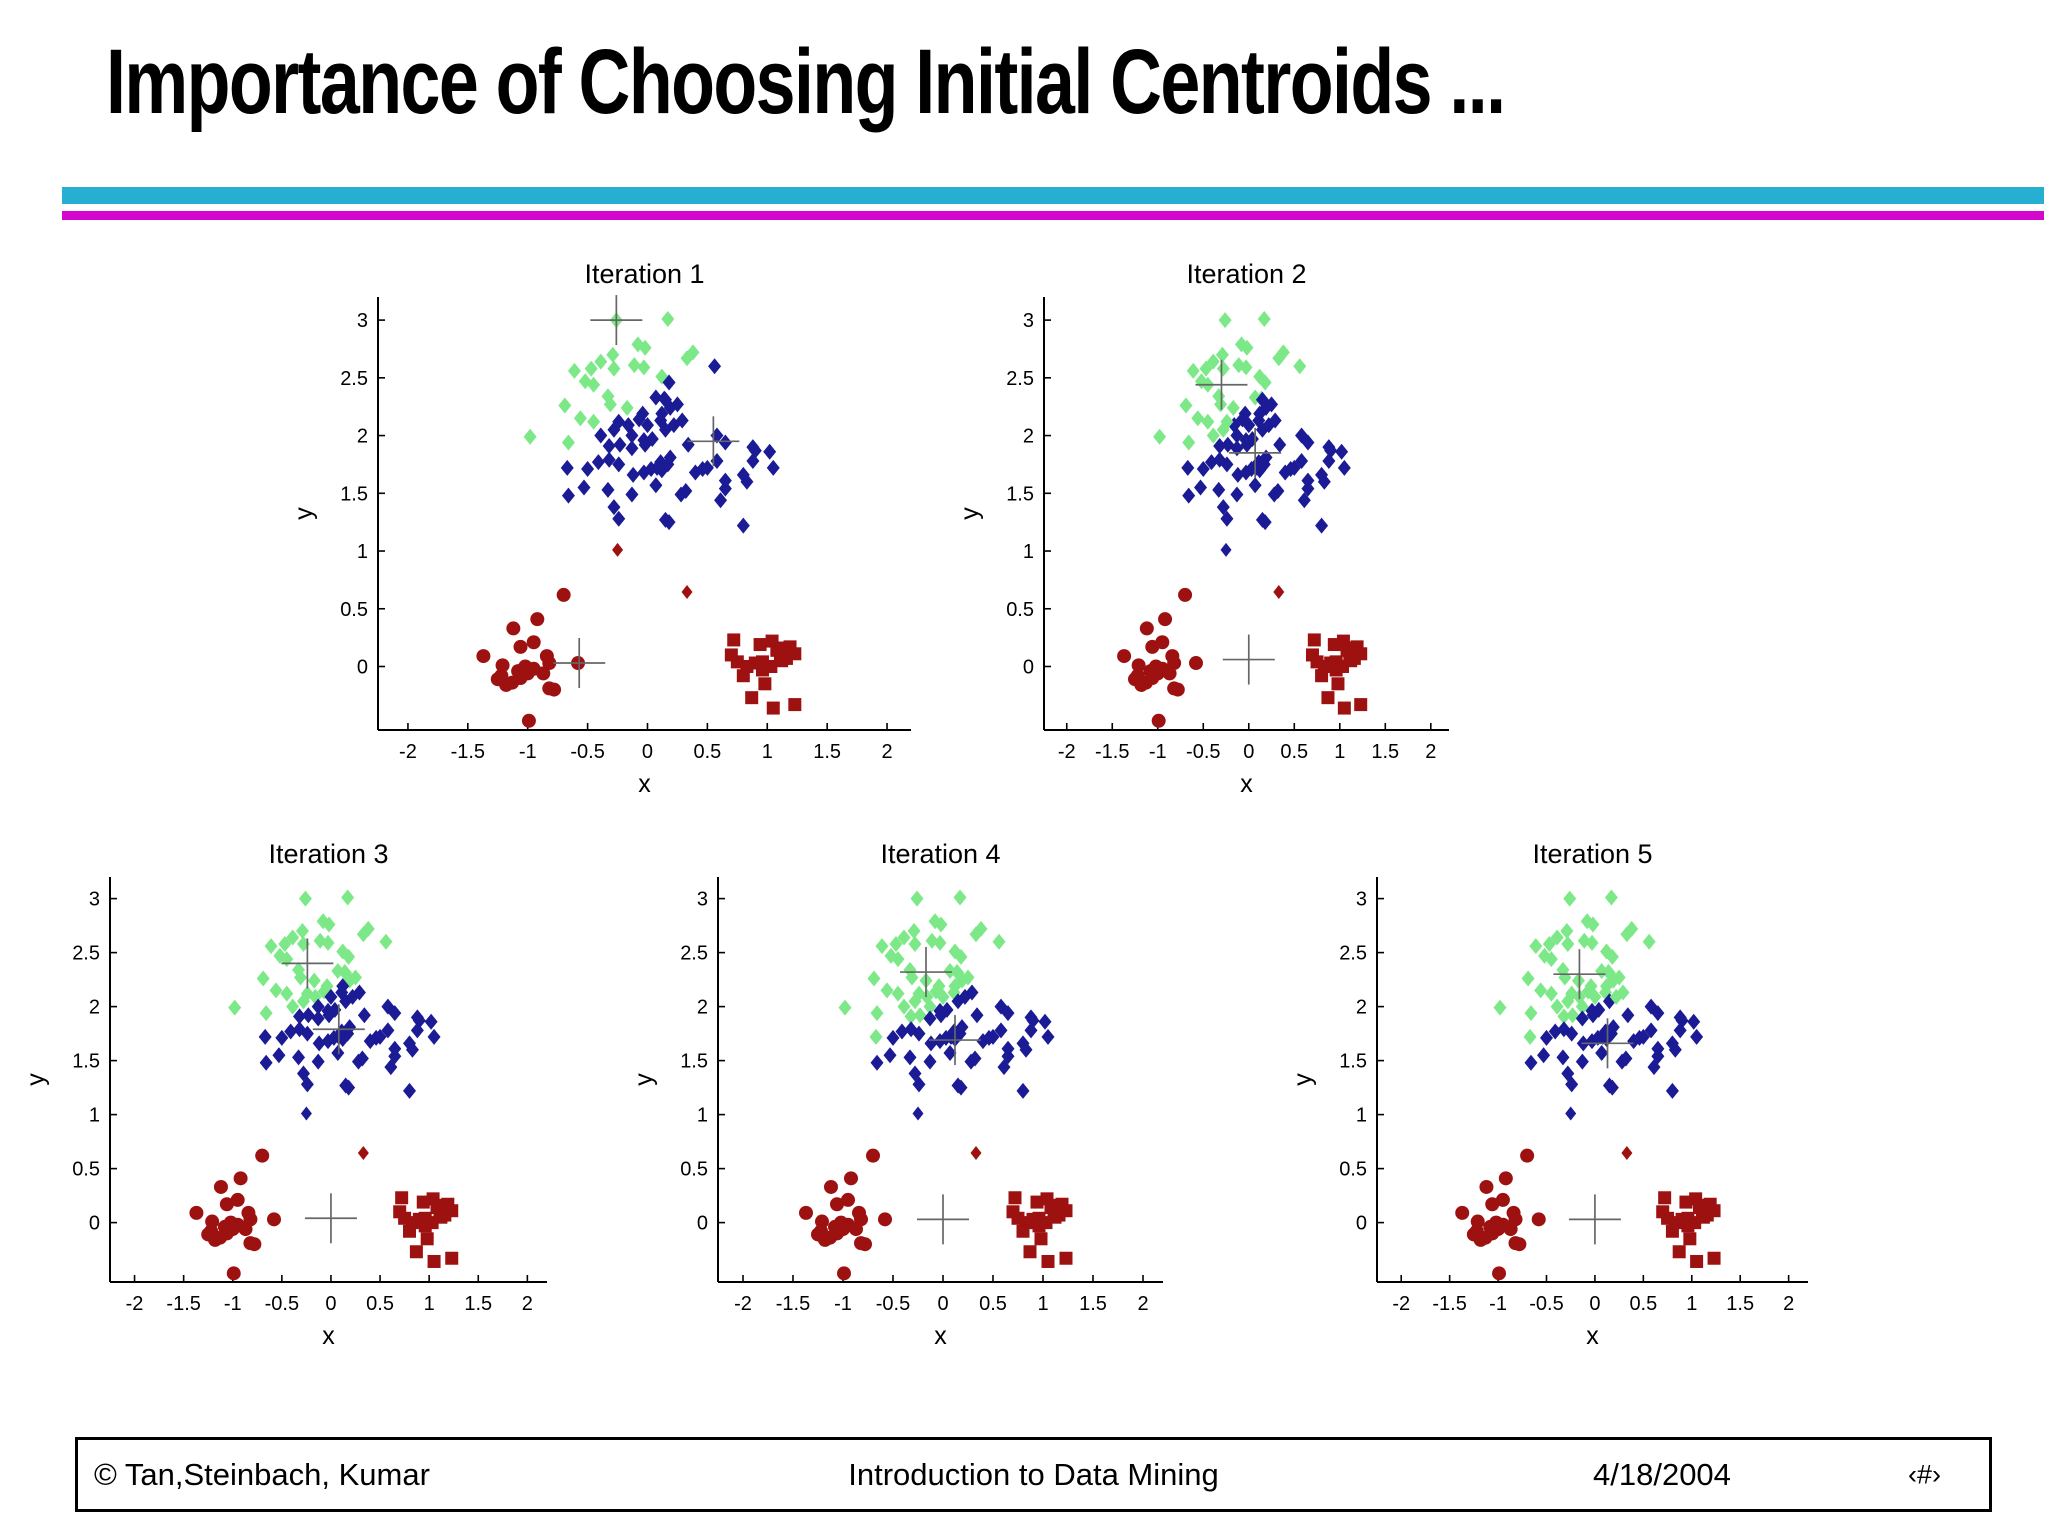 Image resolution: width=2048 pixels, height=1536 pixels. I want to click on y-tick-label: 1.5, so click(1353, 1062).